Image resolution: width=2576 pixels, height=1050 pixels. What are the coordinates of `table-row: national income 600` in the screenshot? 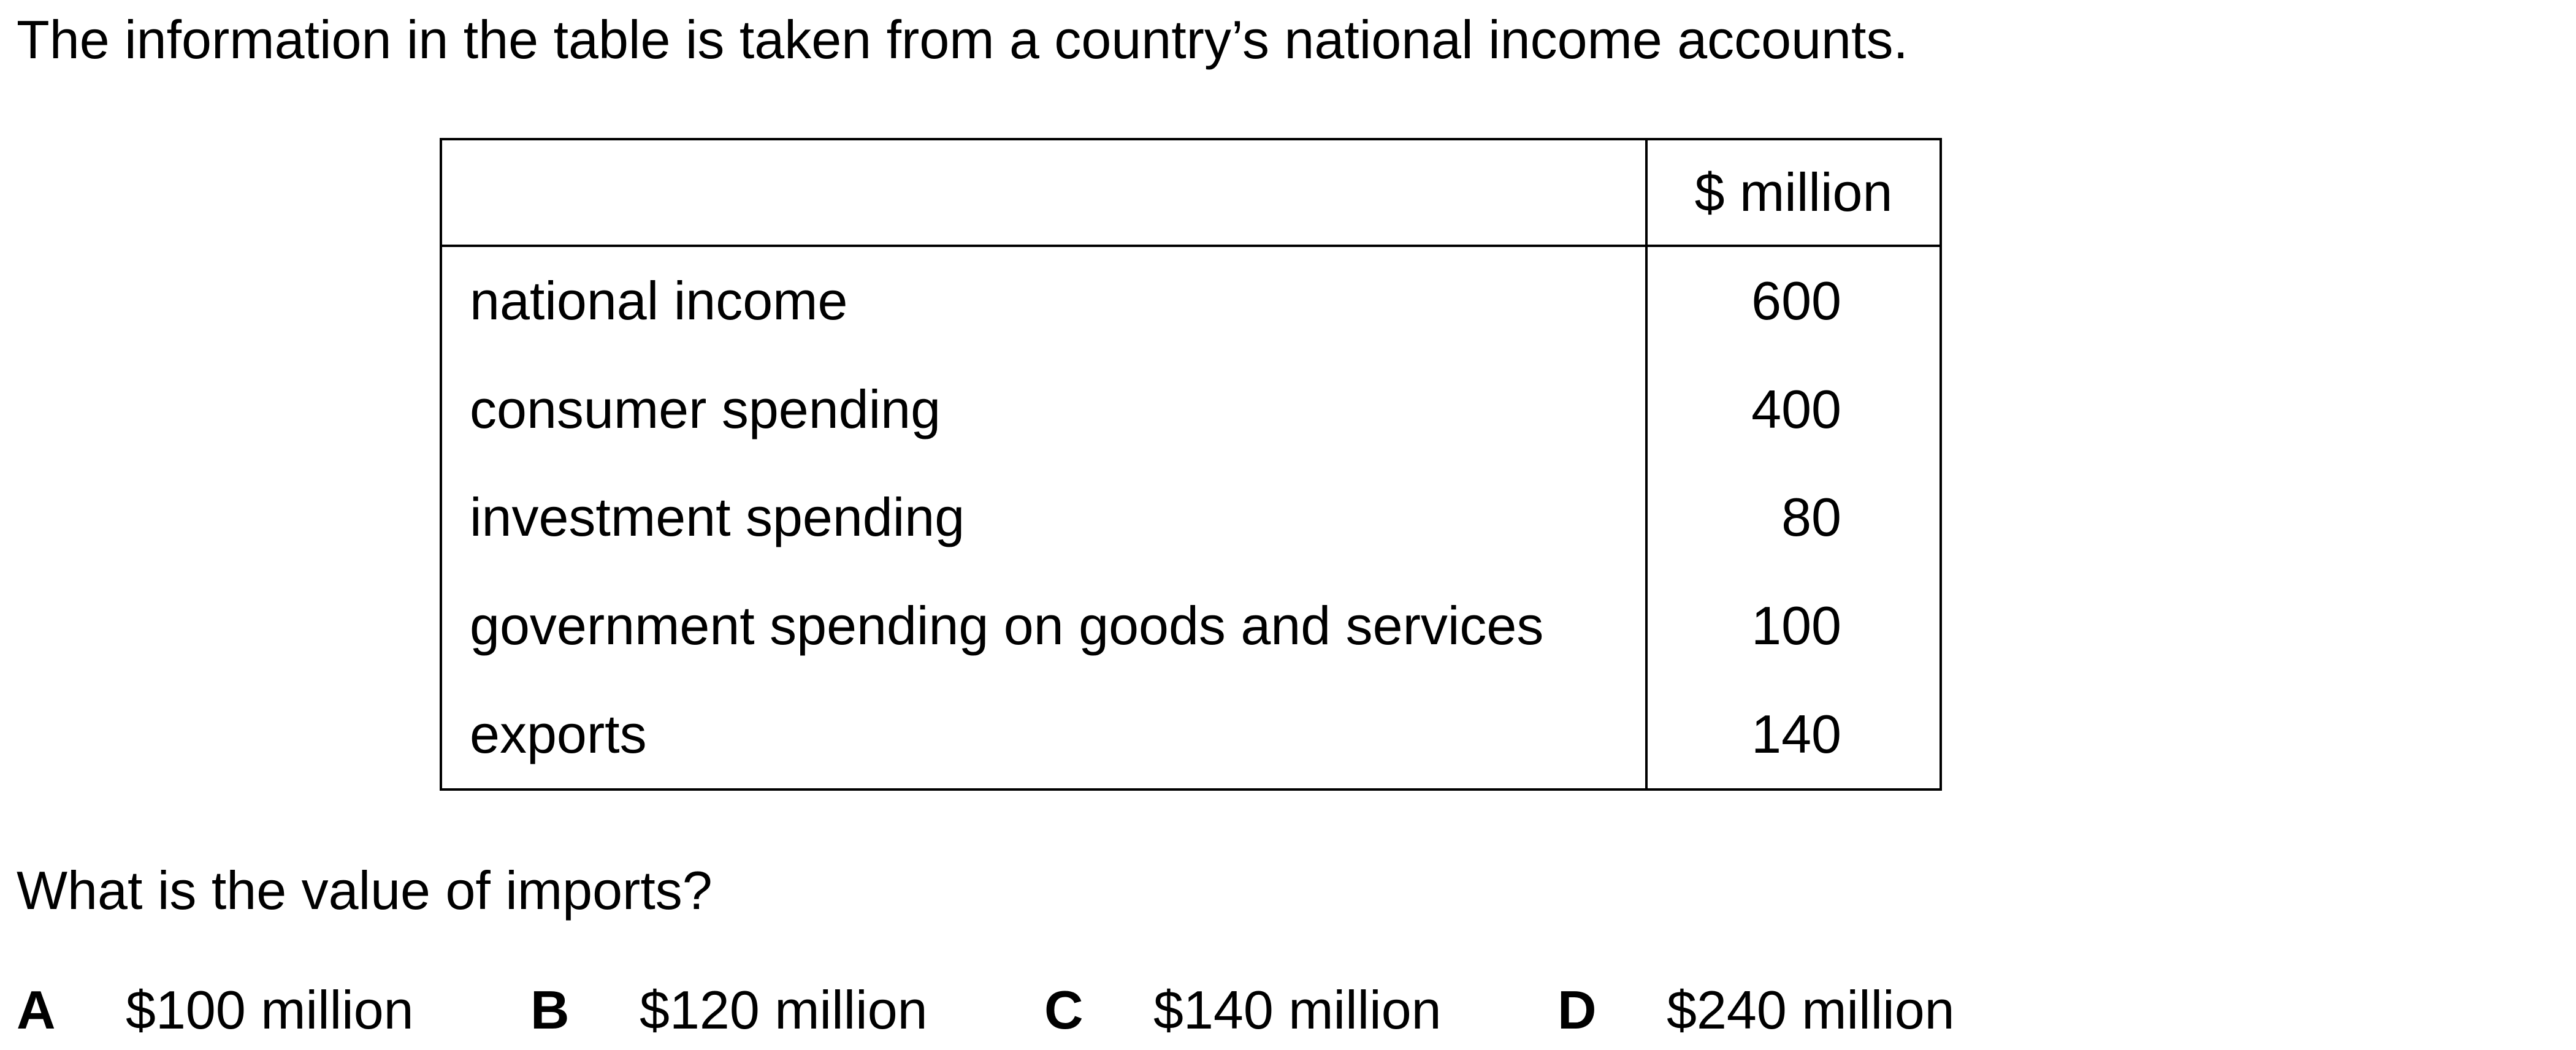 It's located at (1191, 301).